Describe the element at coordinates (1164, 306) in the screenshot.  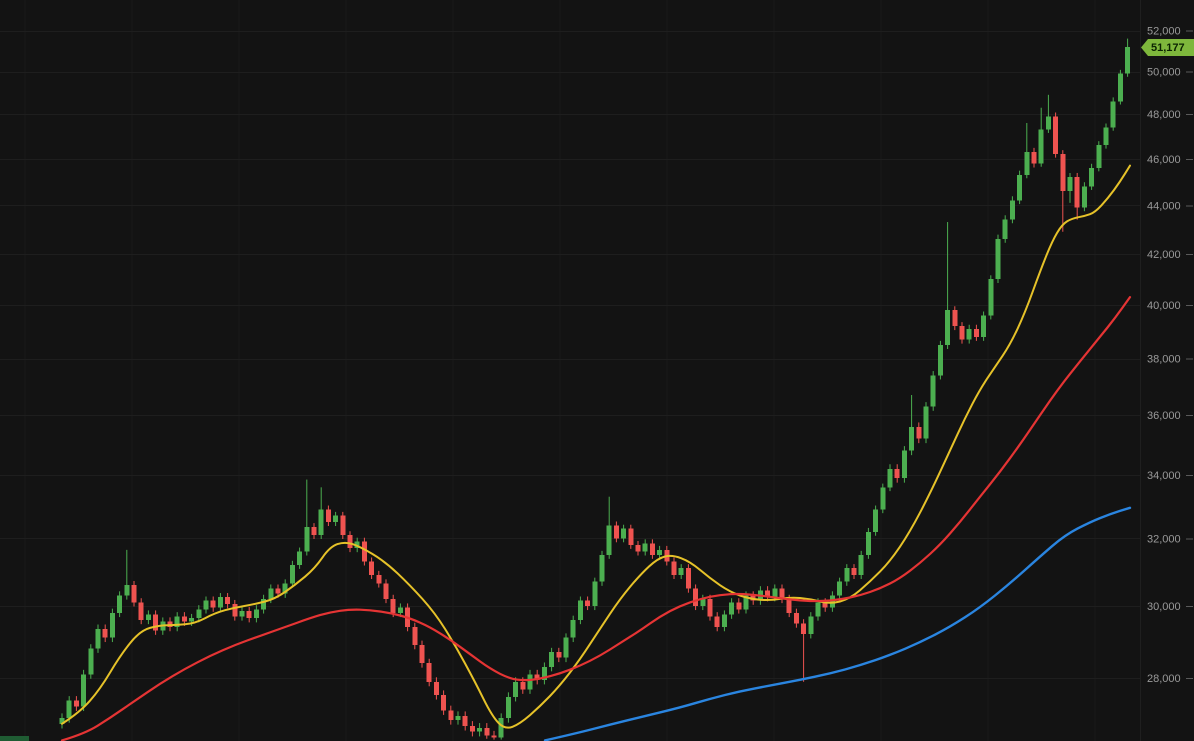
I see `price-tick-label: 40,000` at that location.